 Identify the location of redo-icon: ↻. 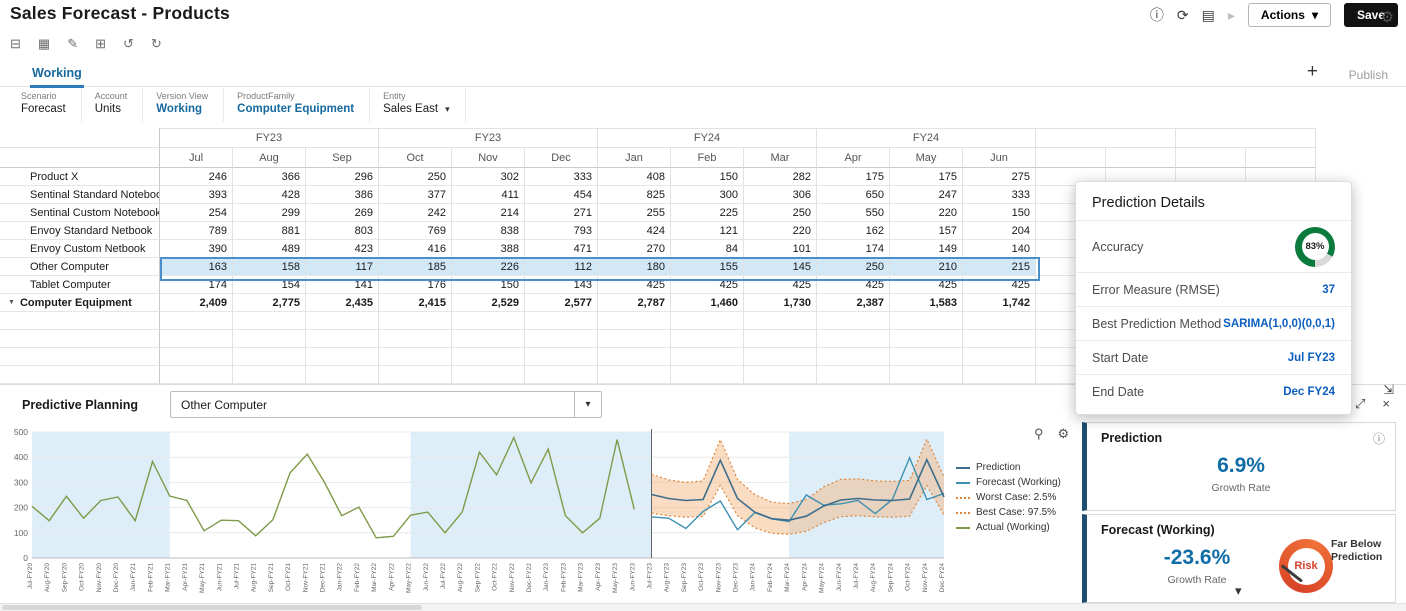
(156, 43).